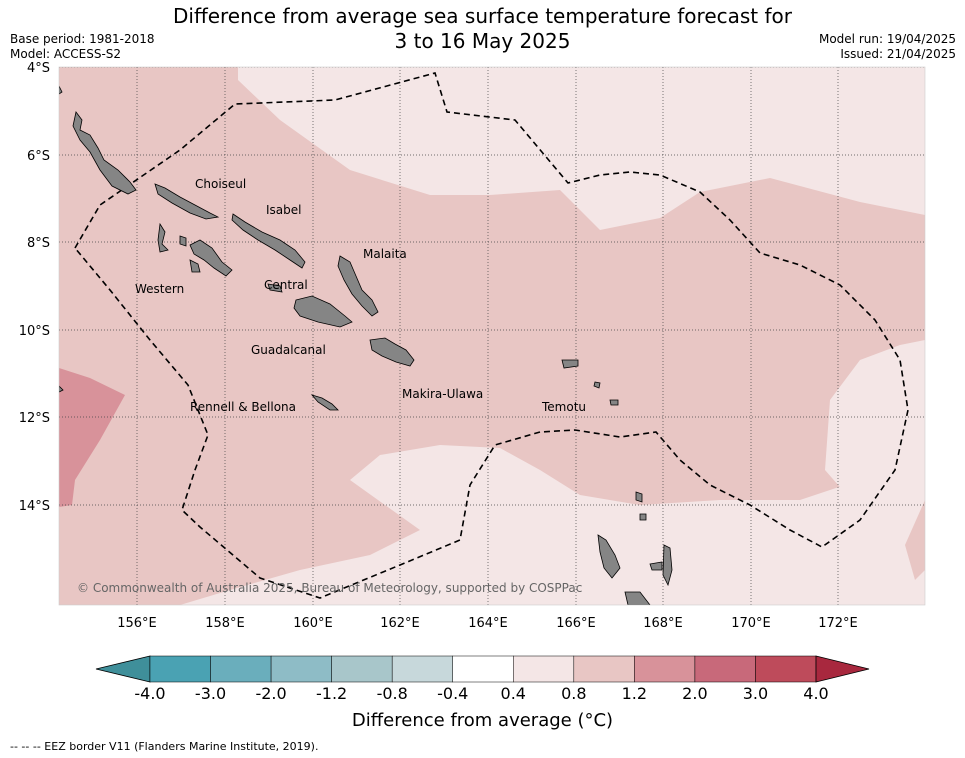  I want to click on label-western: Western, so click(159, 289).